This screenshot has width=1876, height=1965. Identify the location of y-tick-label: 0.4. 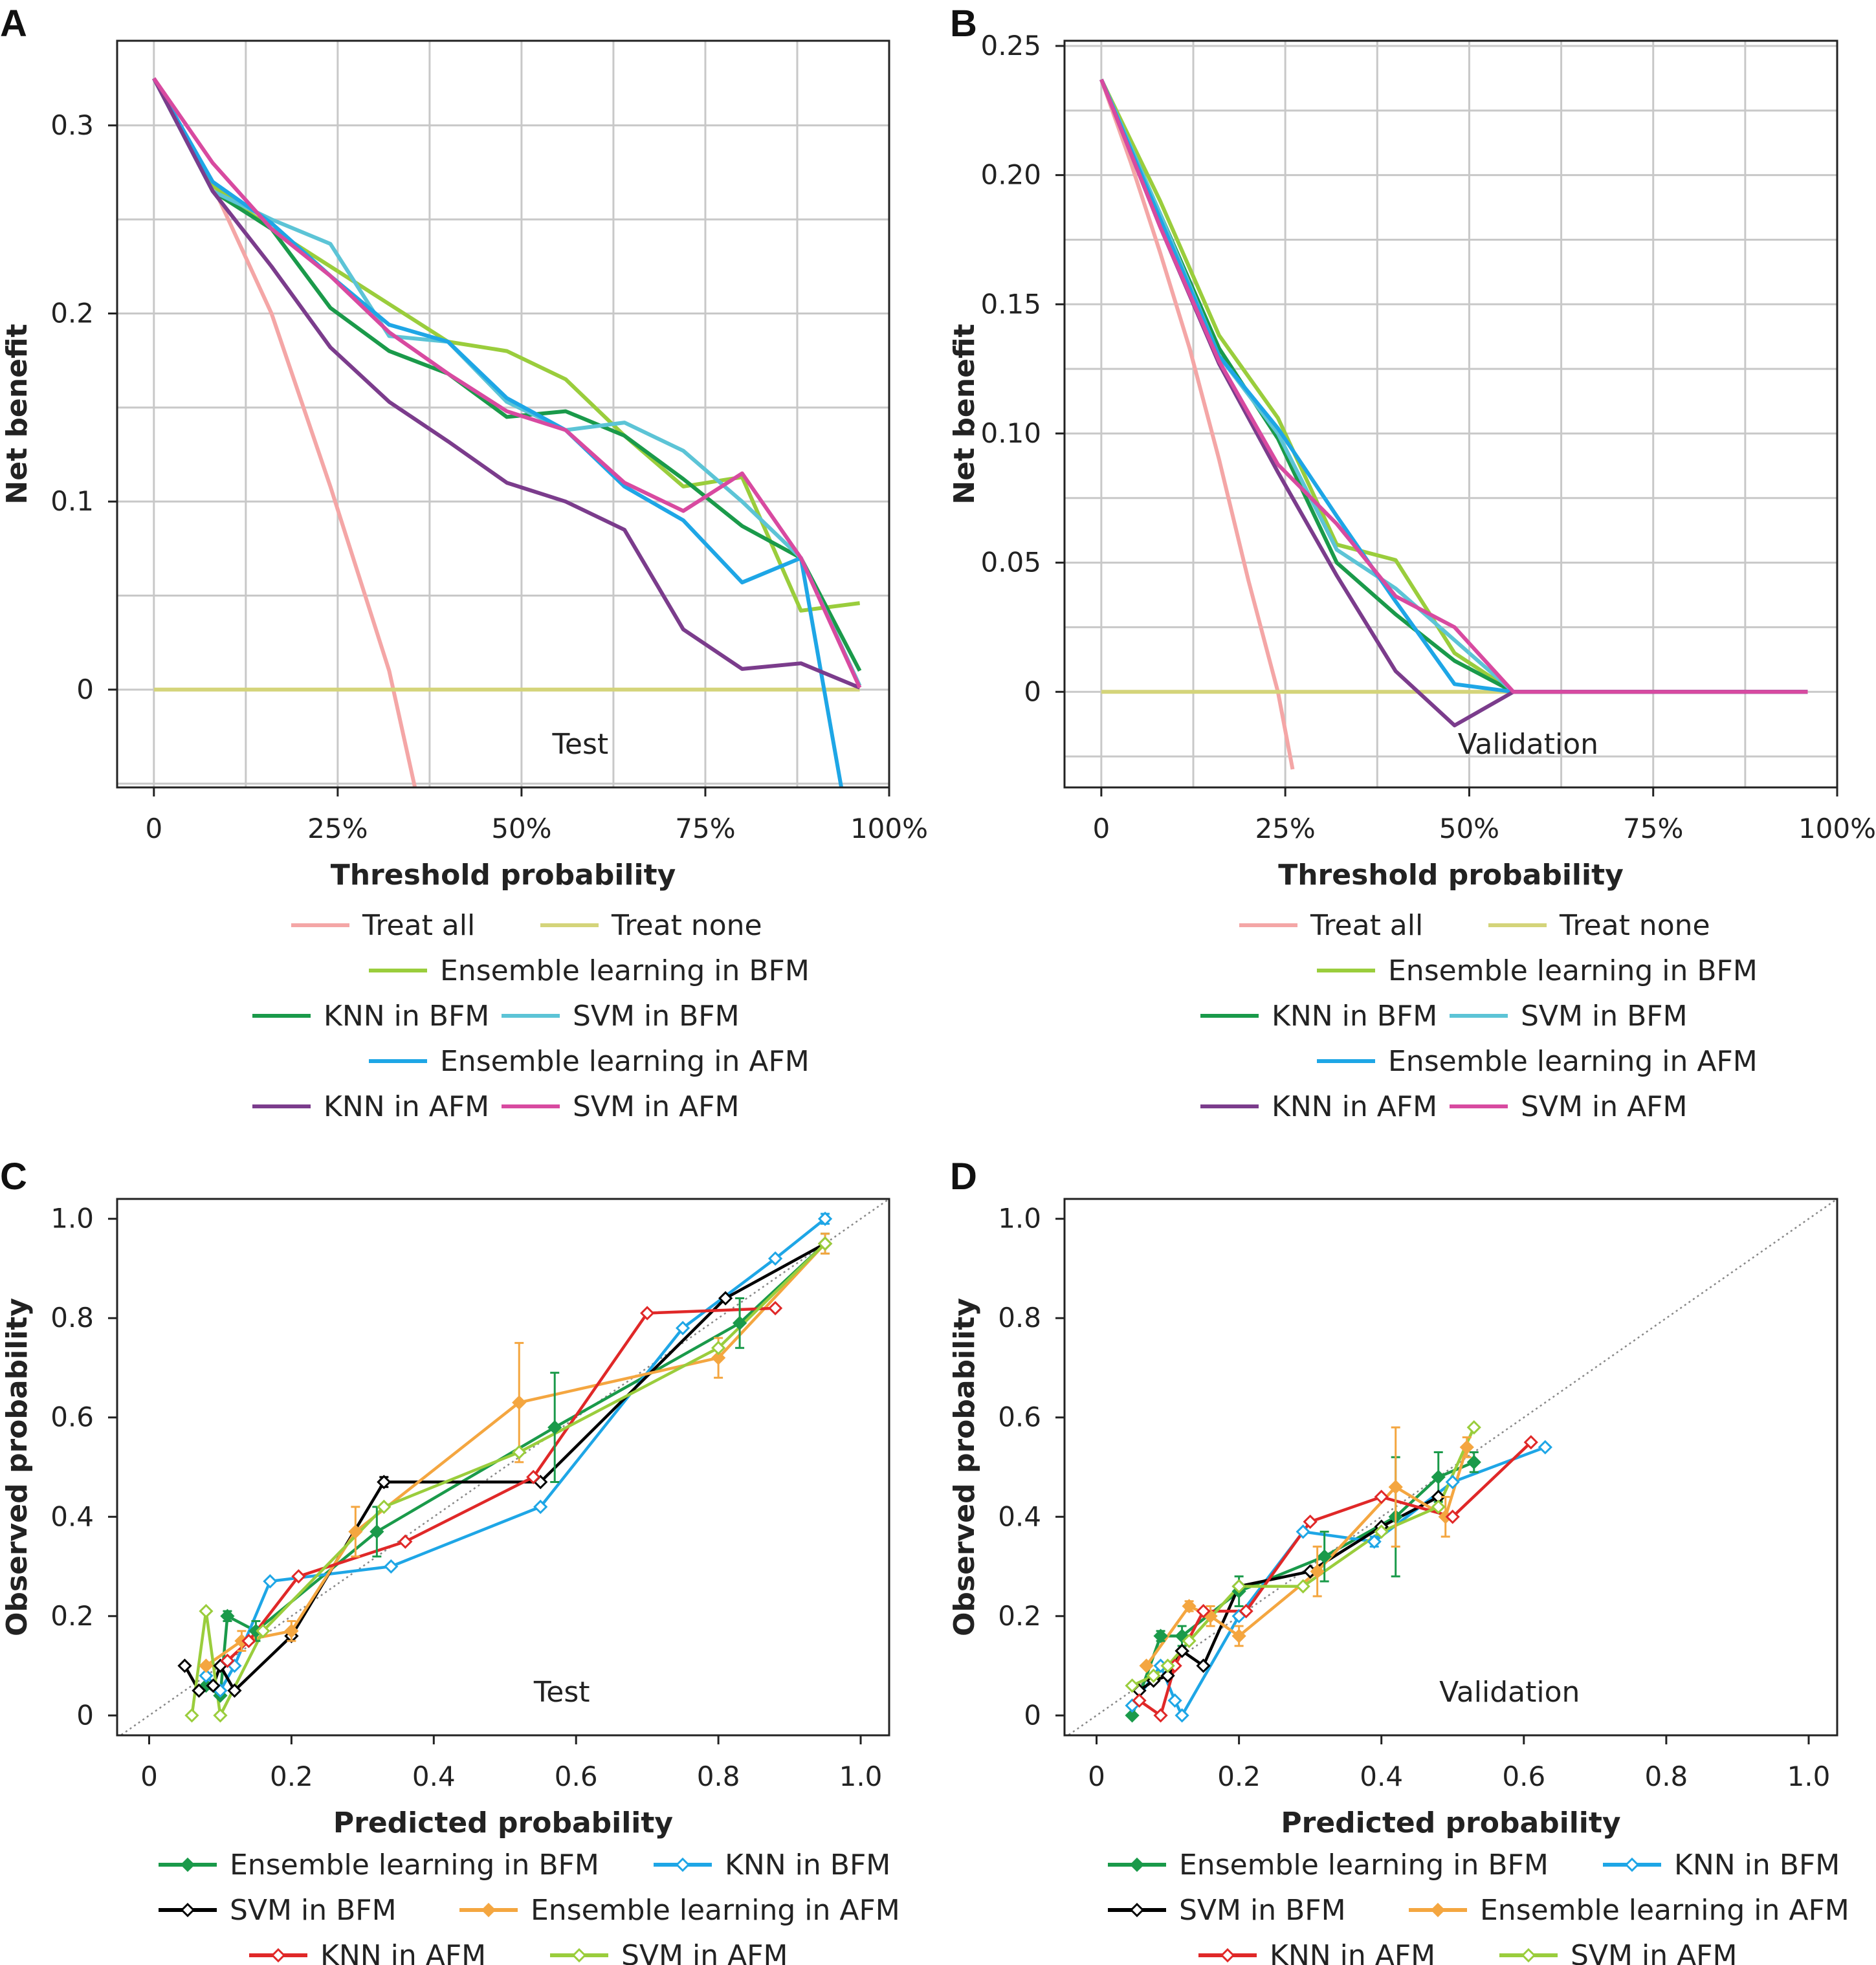
(1019, 1516).